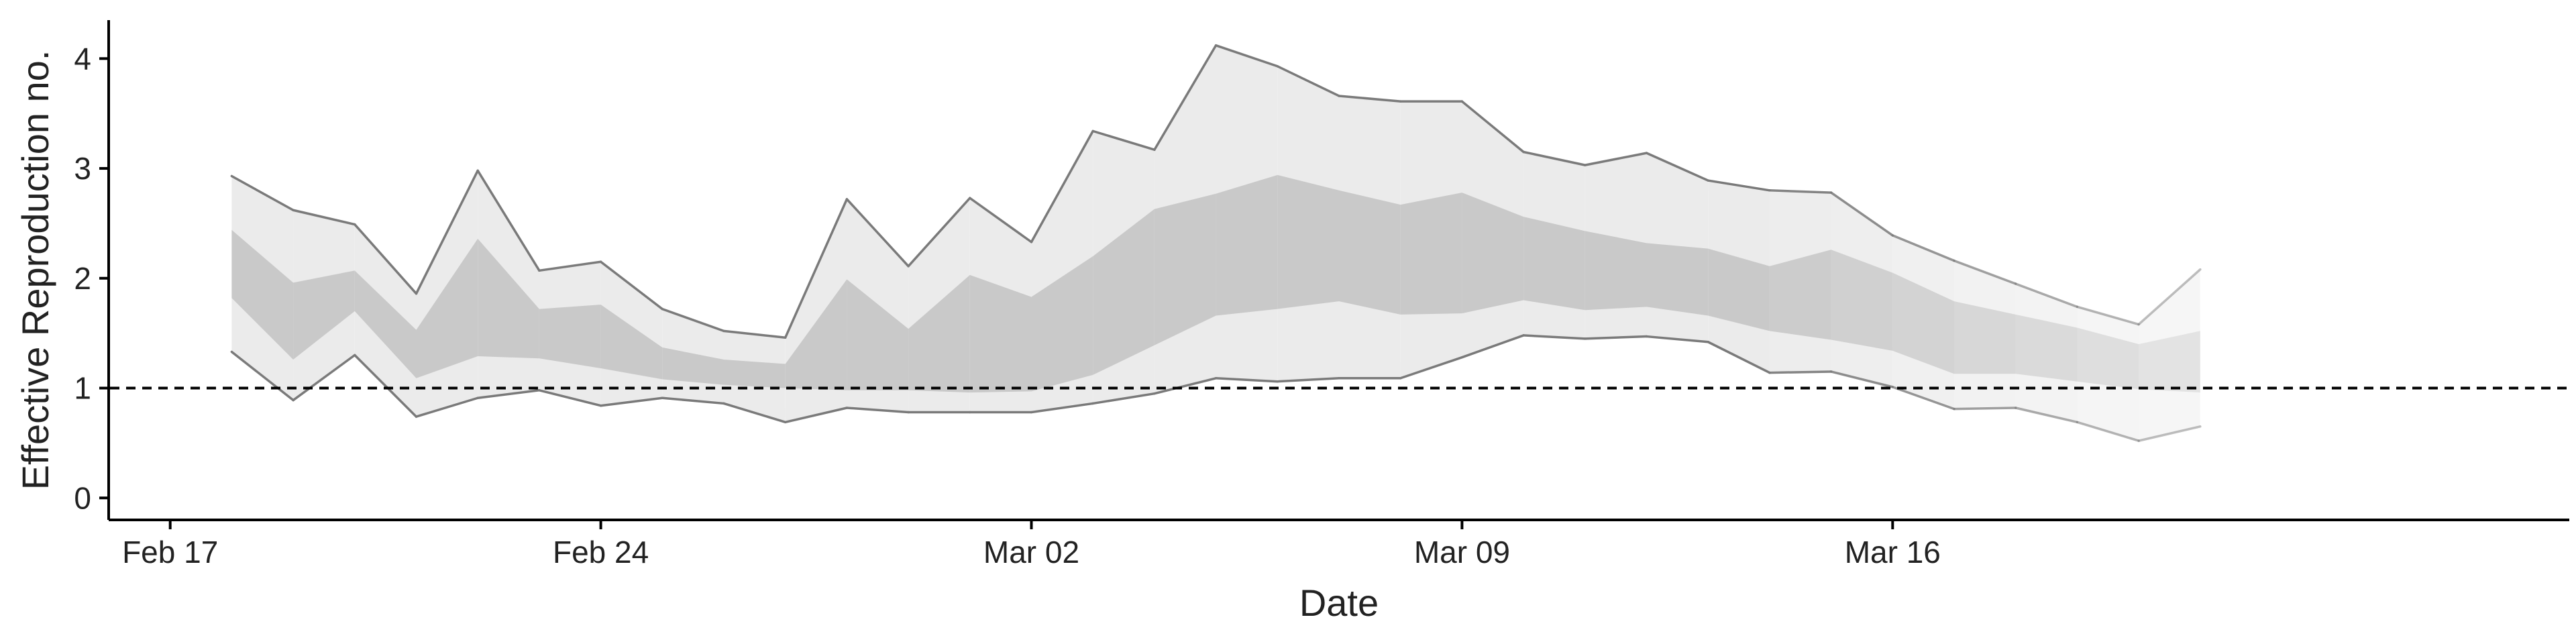  Describe the element at coordinates (91, 278) in the screenshot. I see `y-ticks: 0 1 2 3 4` at that location.